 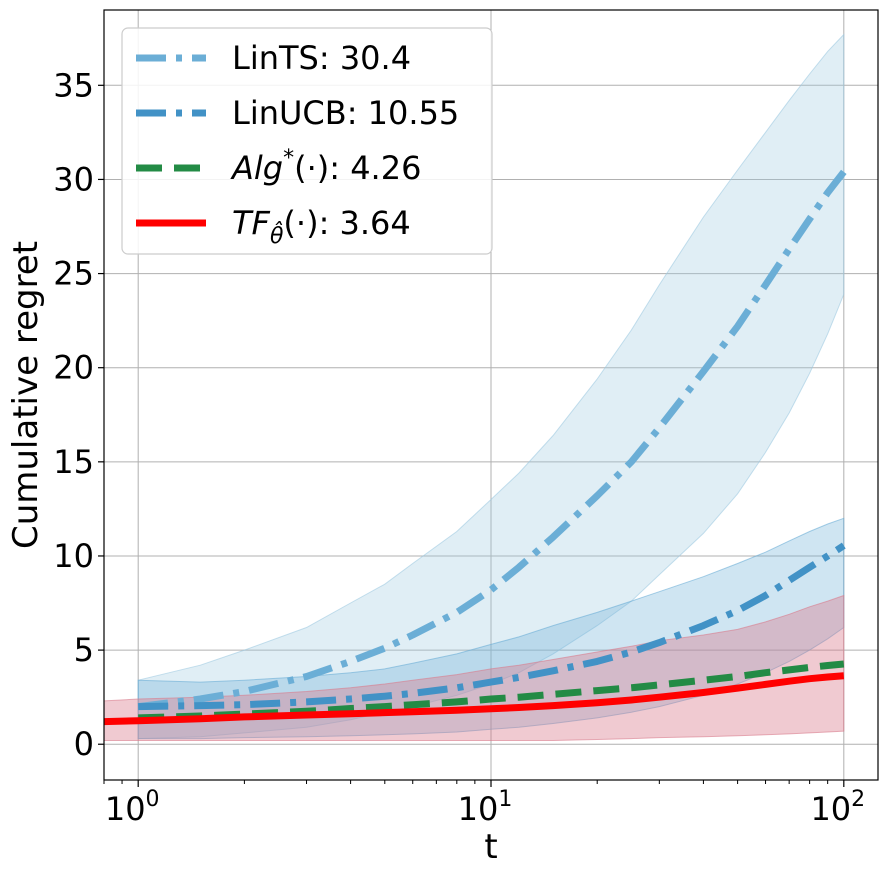 What do you see at coordinates (490, 847) in the screenshot?
I see `x-axis-label: t` at bounding box center [490, 847].